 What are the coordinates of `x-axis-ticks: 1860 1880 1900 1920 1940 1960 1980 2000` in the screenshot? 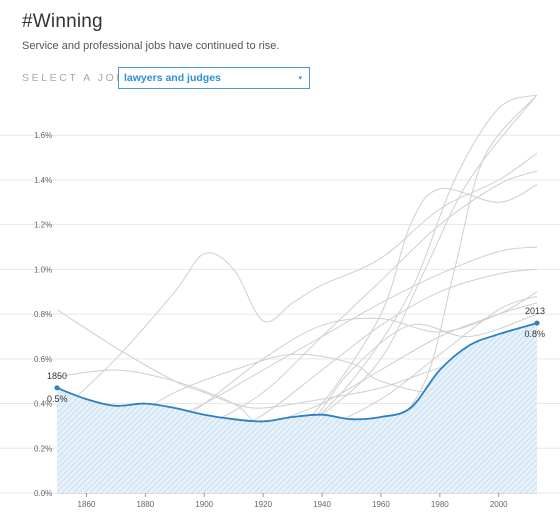 It's located at (293, 501).